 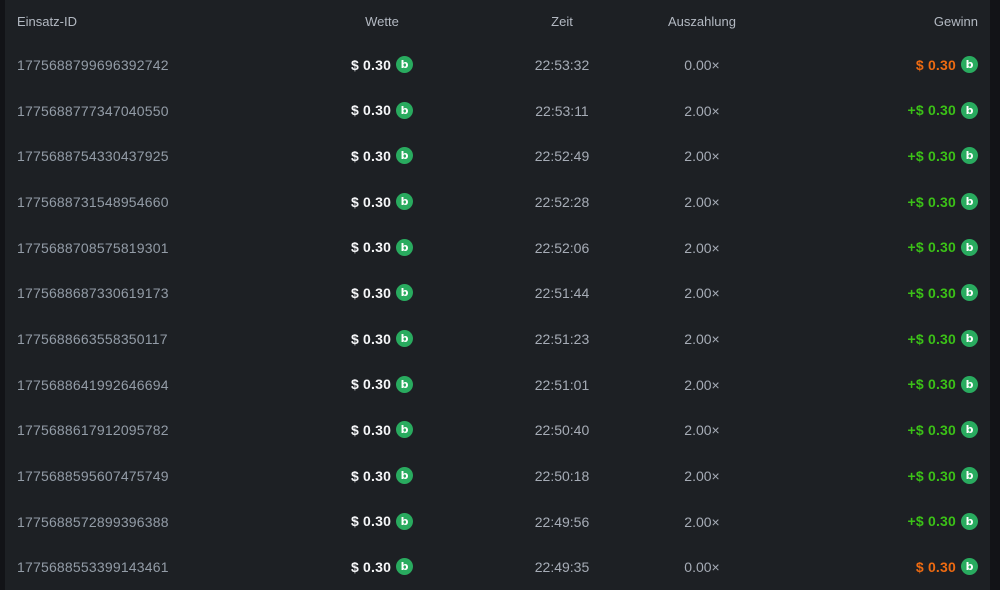 I want to click on bet-time: 22:53:11, so click(x=562, y=110).